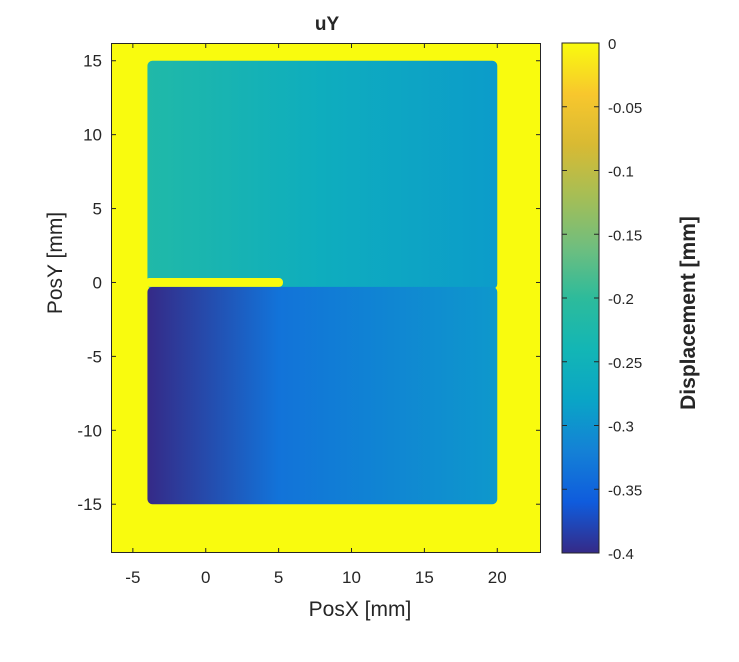  I want to click on colorbar-label: Displacement [mm], so click(688, 313).